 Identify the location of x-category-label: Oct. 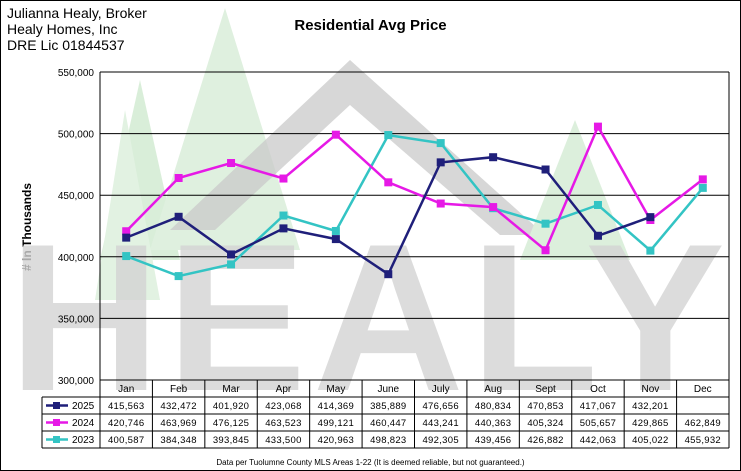
(598, 389).